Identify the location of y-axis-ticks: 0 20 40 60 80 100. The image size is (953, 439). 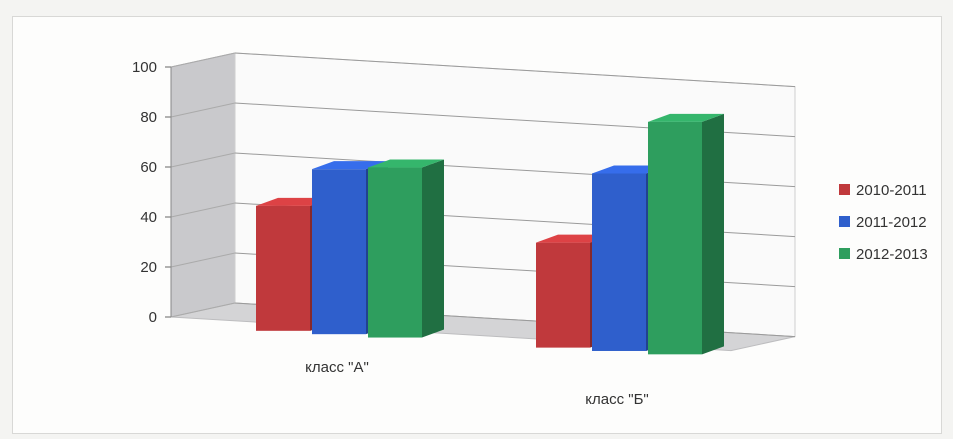
(152, 192).